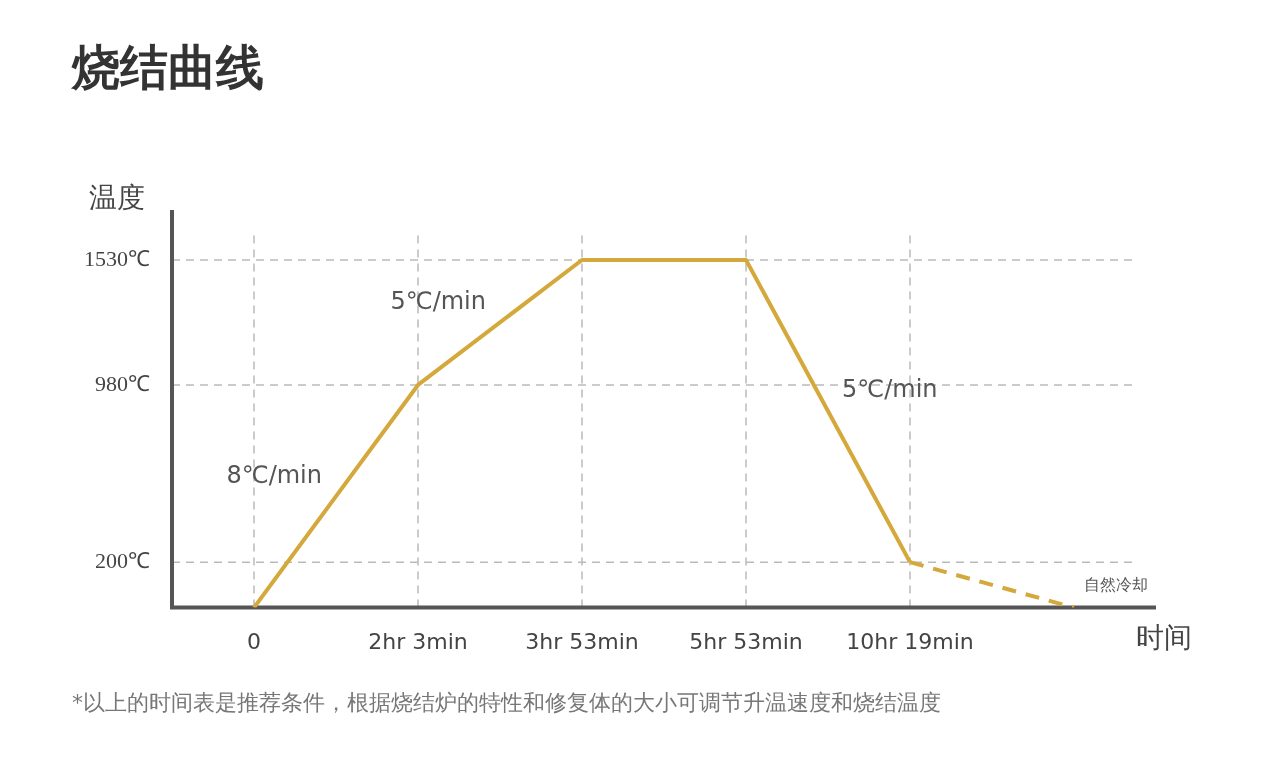 The height and width of the screenshot is (764, 1286). I want to click on x-tick-label: 10hr 19min, so click(910, 641).